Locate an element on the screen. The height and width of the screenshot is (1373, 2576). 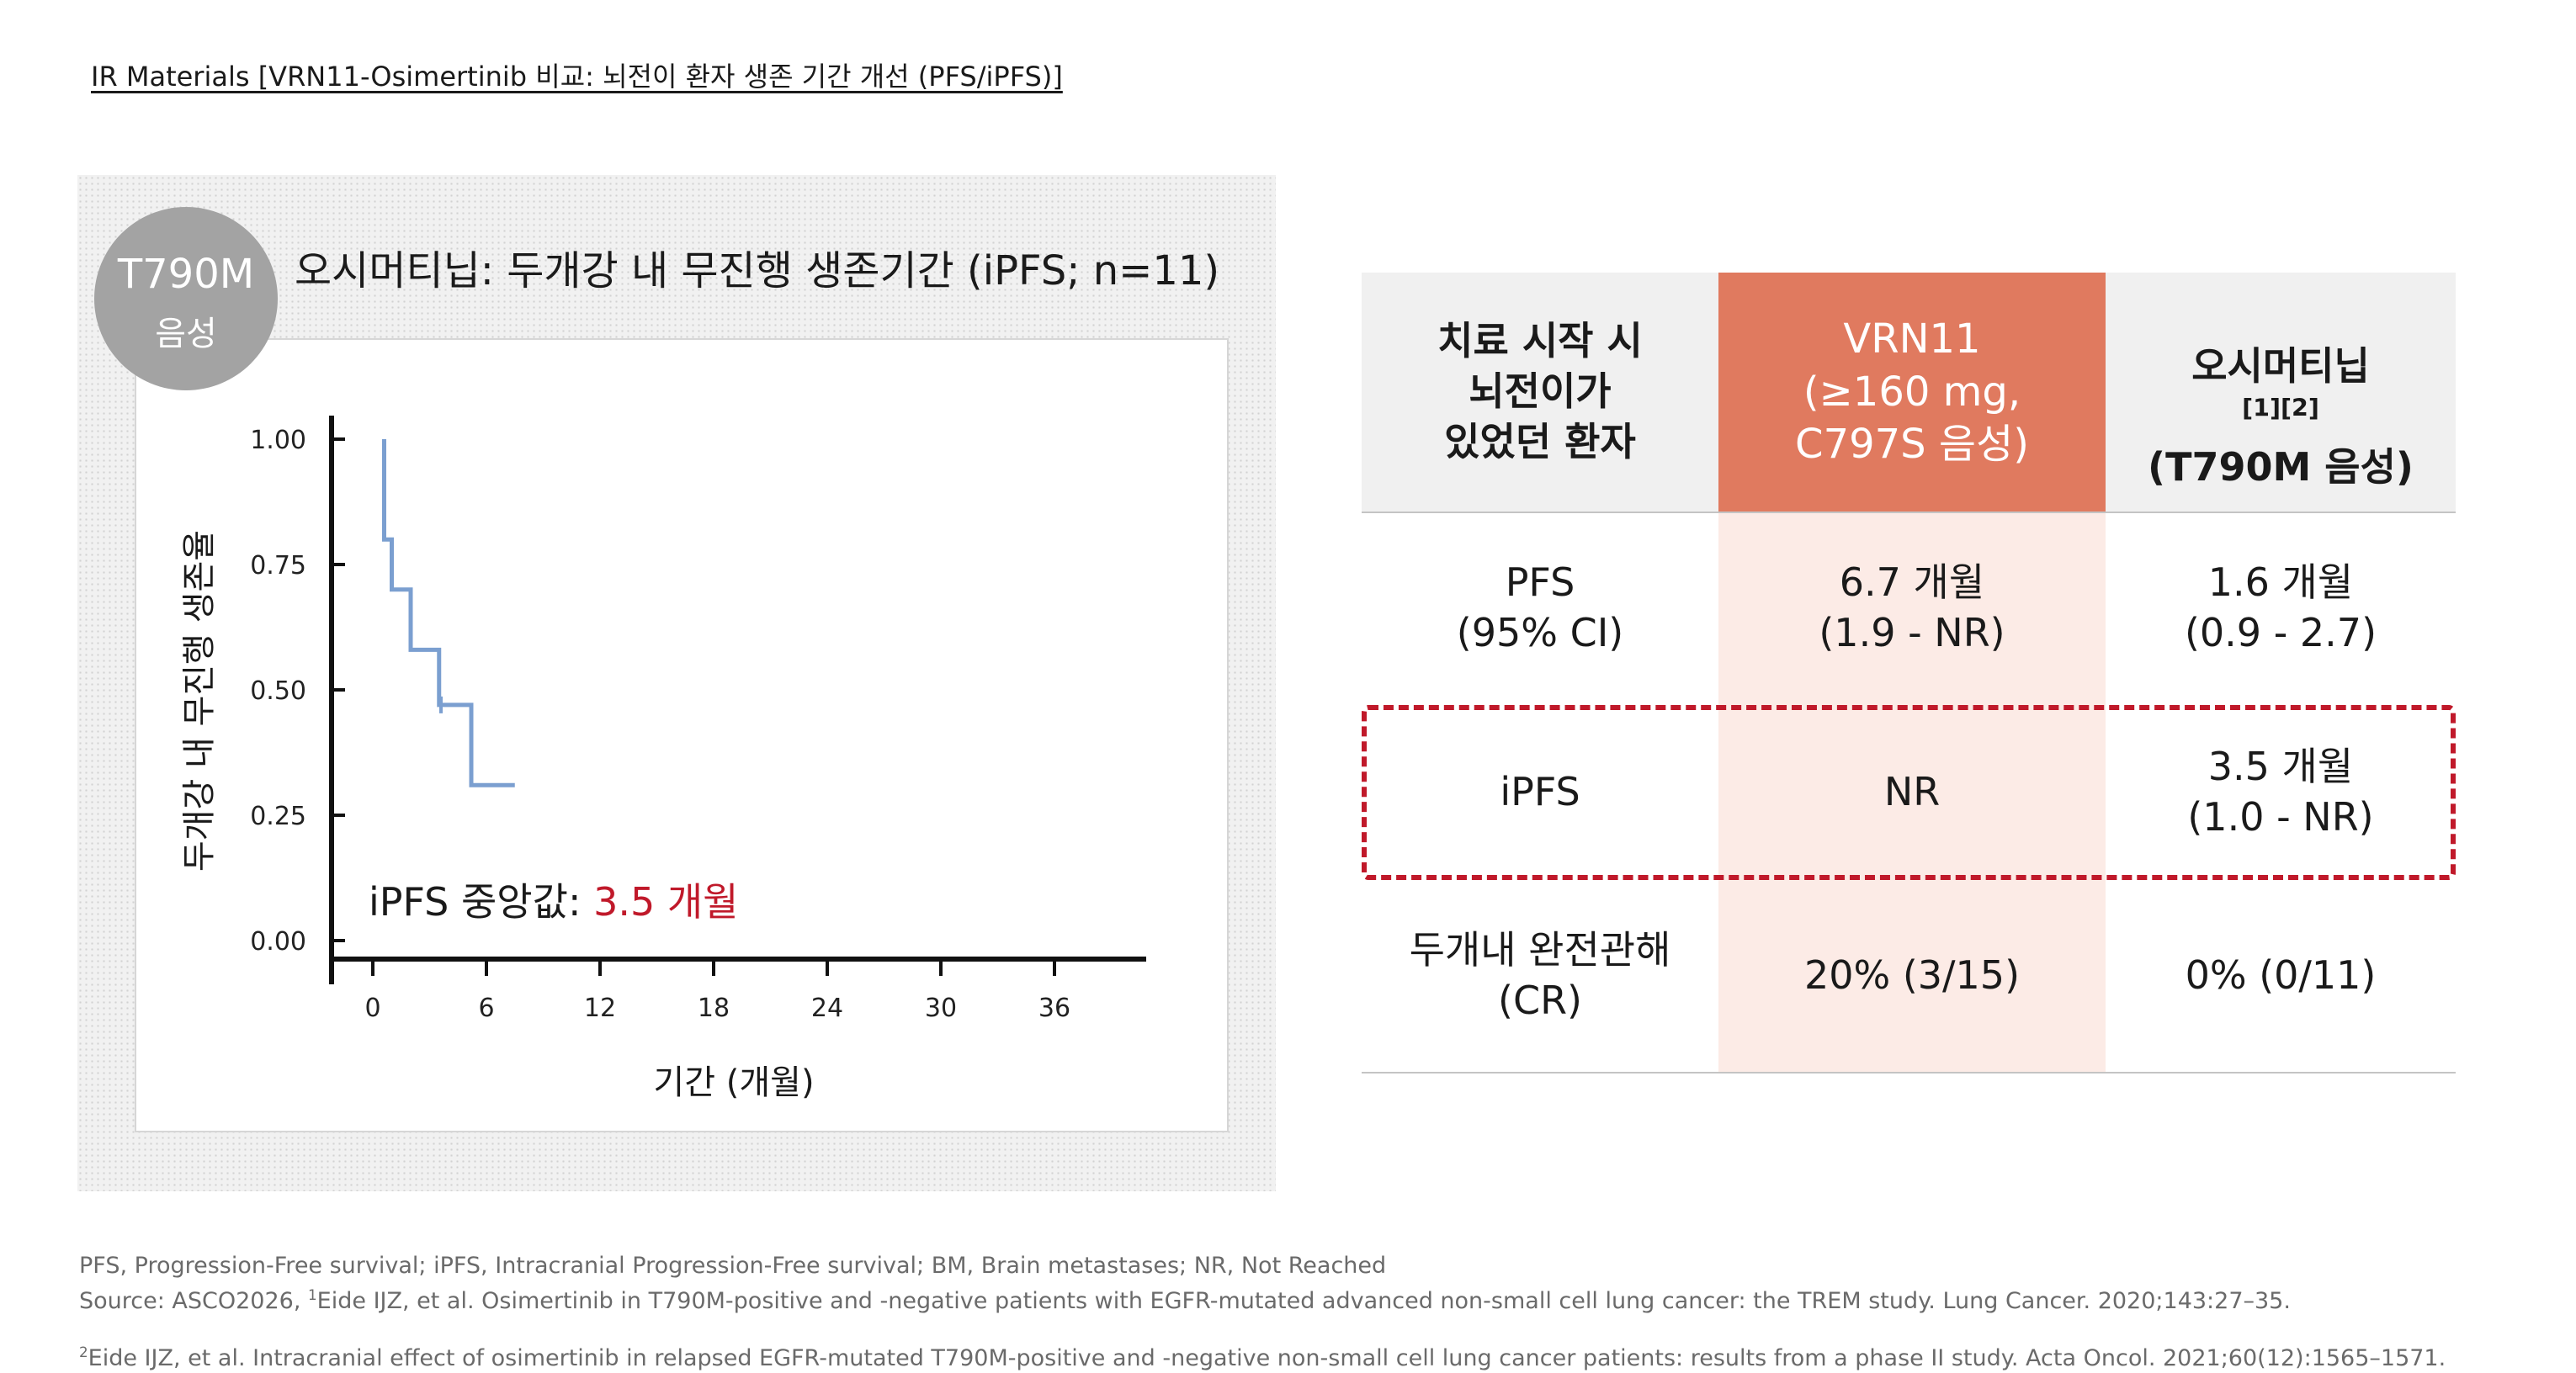
y-tick-label: 0.25 is located at coordinates (278, 816).